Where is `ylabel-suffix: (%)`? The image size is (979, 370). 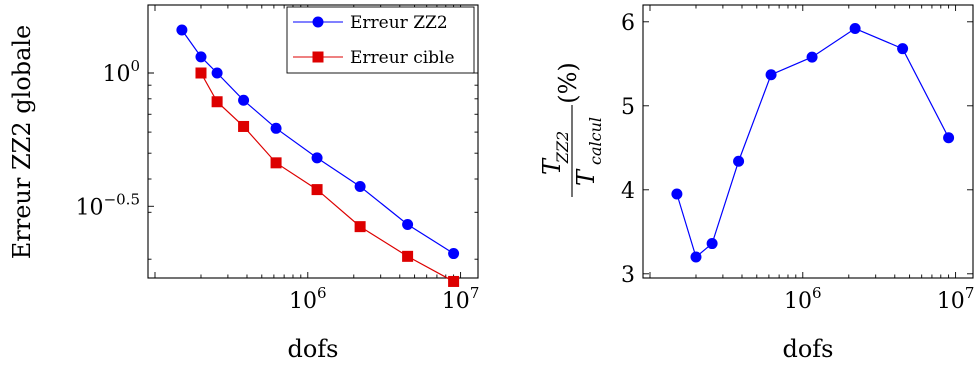 ylabel-suffix: (%) is located at coordinates (568, 83).